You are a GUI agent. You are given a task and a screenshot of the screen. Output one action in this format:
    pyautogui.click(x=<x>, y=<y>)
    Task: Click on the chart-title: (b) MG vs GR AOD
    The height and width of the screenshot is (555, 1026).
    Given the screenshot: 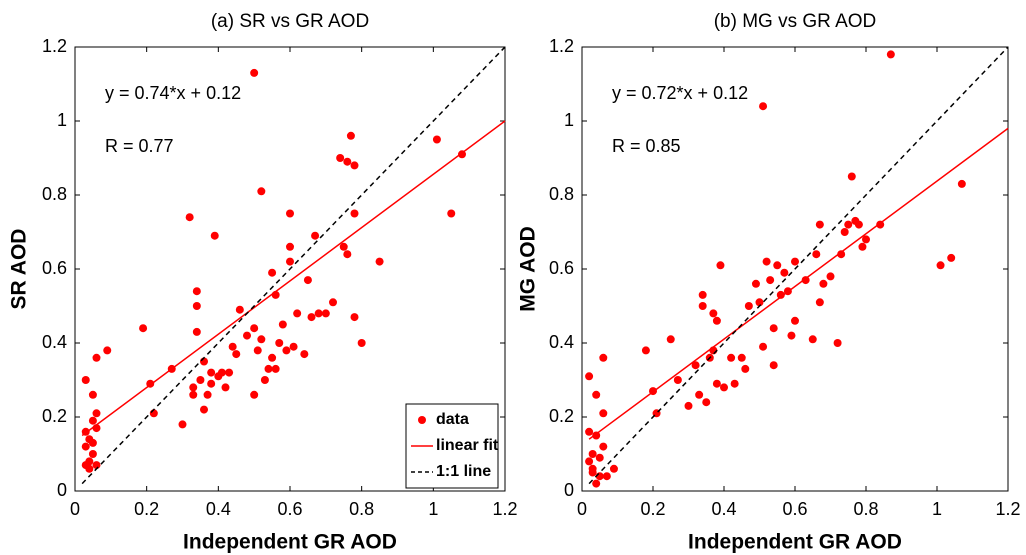 What is the action you would take?
    pyautogui.click(x=795, y=21)
    